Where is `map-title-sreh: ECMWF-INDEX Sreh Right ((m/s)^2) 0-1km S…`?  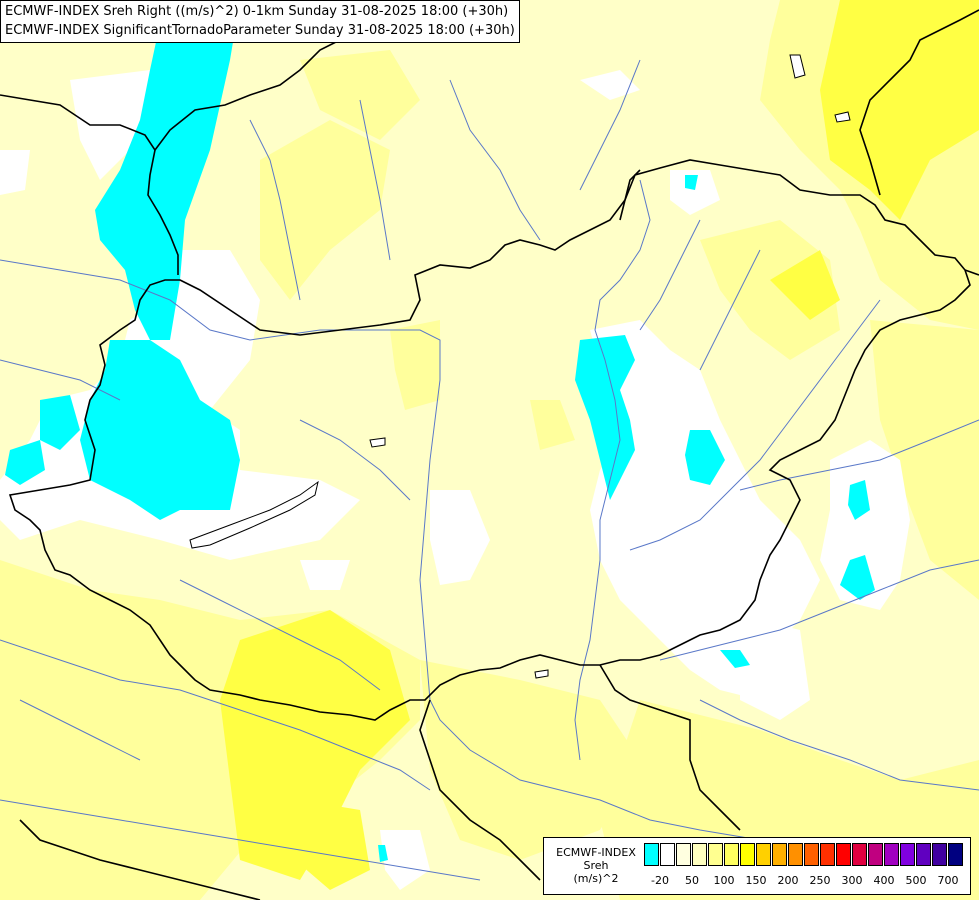 map-title-sreh: ECMWF-INDEX Sreh Right ((m/s)^2) 0-1km S… is located at coordinates (257, 11).